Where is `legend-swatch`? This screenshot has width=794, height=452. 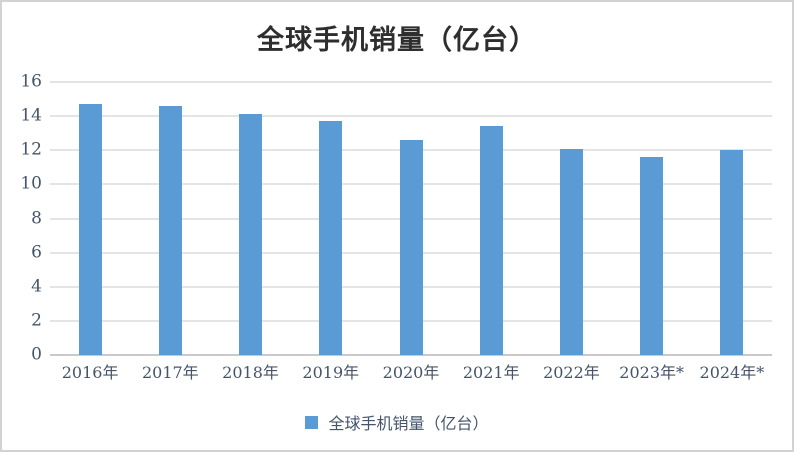
legend-swatch is located at coordinates (312, 422).